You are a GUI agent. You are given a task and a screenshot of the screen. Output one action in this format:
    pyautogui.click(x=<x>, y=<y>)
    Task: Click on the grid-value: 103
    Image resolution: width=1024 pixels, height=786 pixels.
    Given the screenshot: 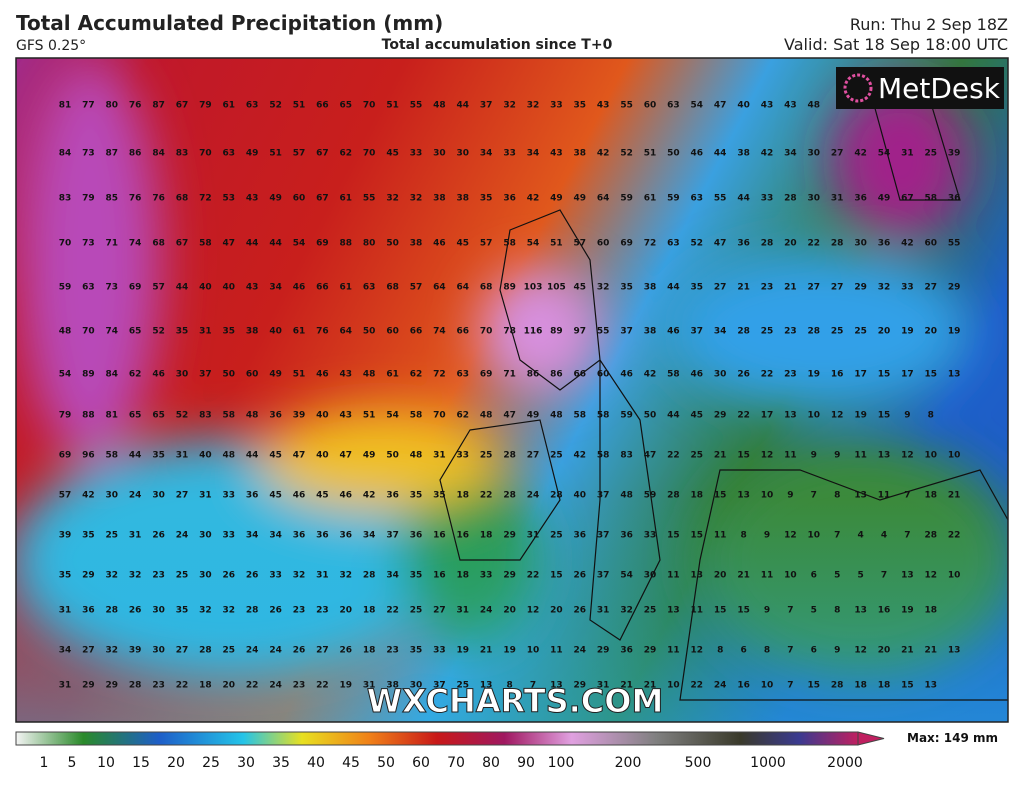 What is the action you would take?
    pyautogui.click(x=533, y=288)
    